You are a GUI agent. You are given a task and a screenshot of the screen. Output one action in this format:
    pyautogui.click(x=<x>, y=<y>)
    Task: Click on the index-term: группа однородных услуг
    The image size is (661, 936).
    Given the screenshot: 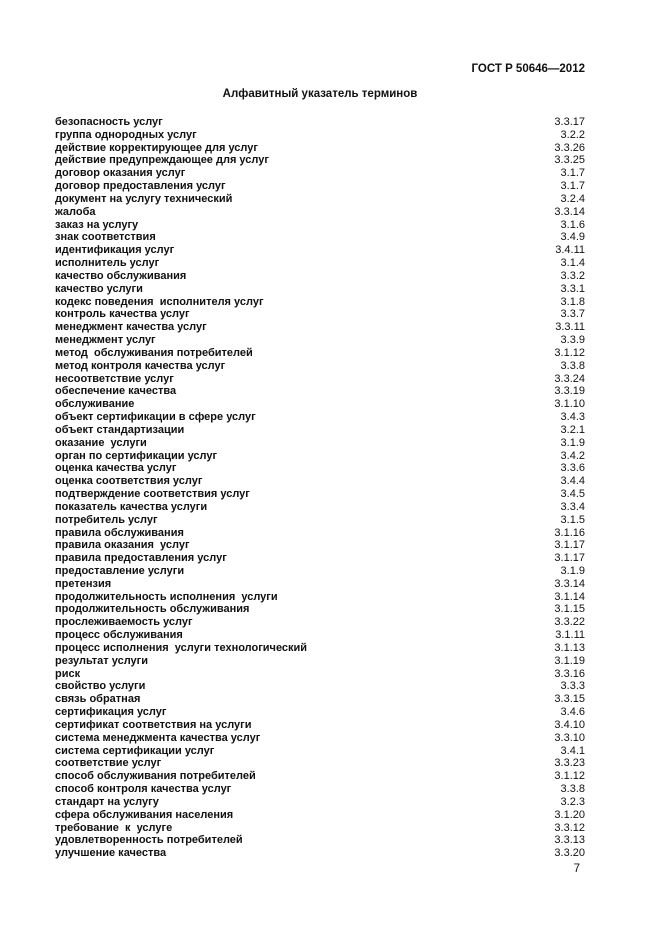 What is the action you would take?
    pyautogui.click(x=126, y=134)
    